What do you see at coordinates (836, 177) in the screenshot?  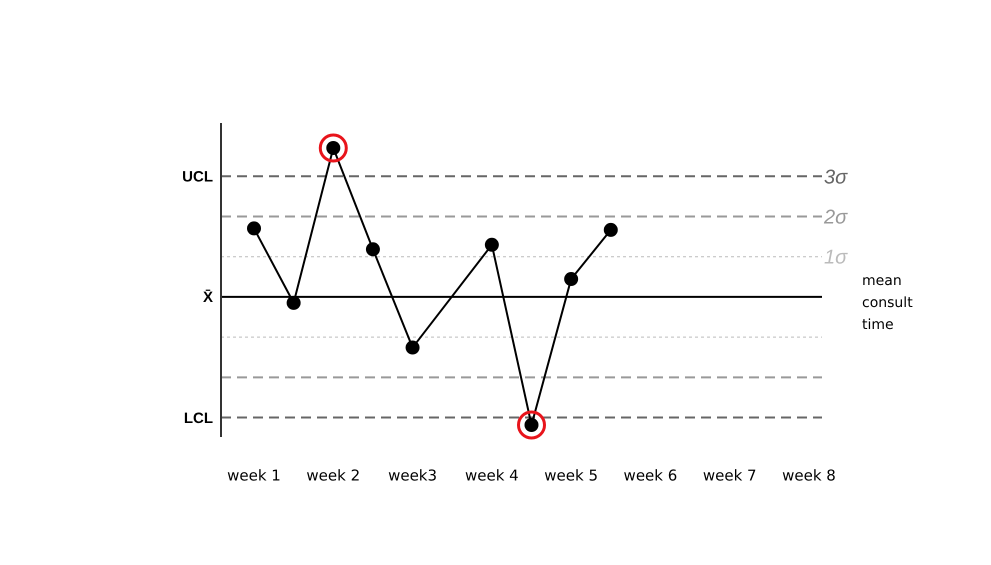 I see `ref-line-label: 3σ` at bounding box center [836, 177].